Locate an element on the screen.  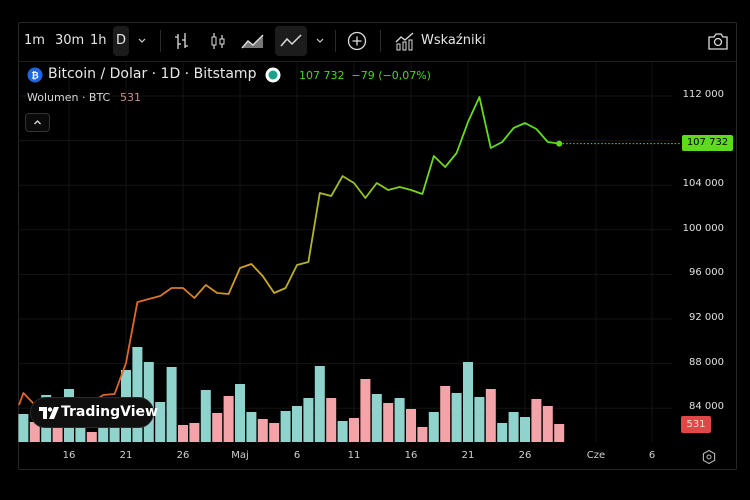
line-chart-icon is located at coordinates (291, 41).